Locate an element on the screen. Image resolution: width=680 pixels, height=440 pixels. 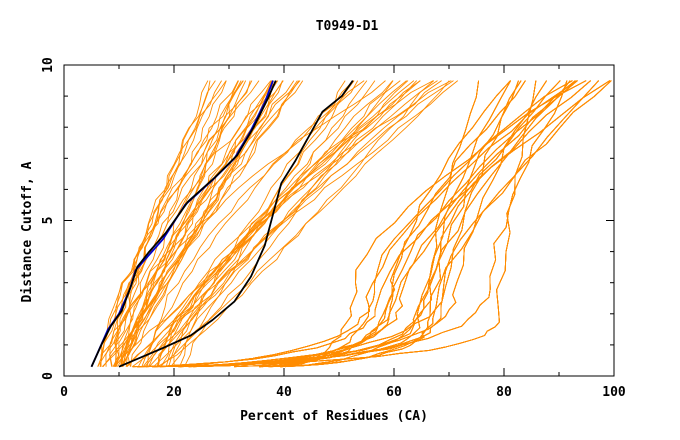
x-tick-label: 0 is located at coordinates (64, 392).